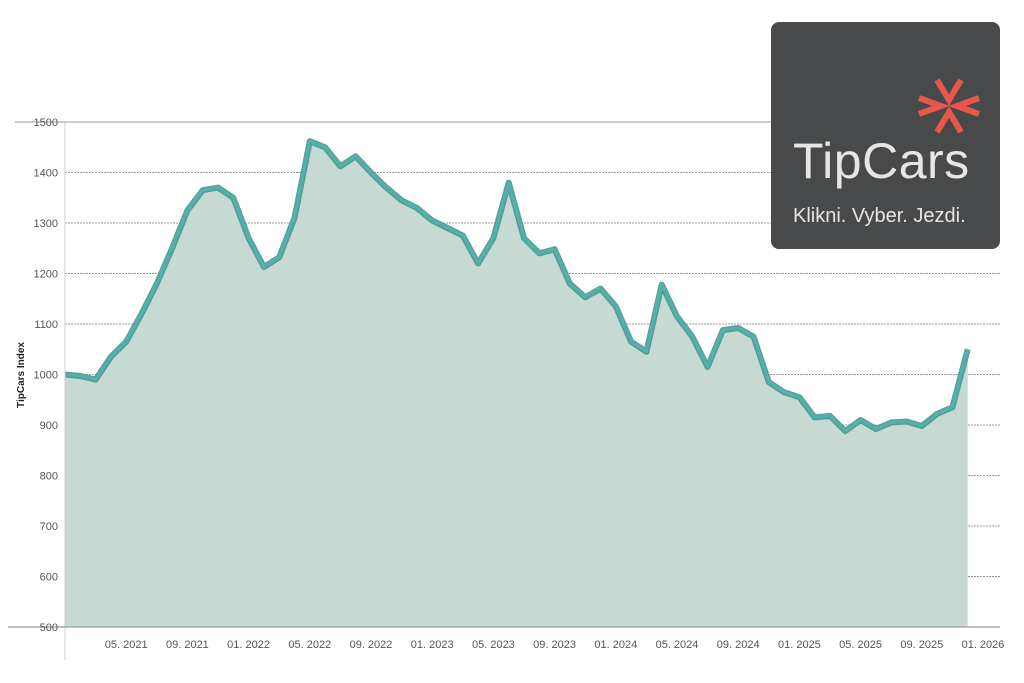 The image size is (1024, 683). I want to click on logo-brand: TipCars, so click(881, 161).